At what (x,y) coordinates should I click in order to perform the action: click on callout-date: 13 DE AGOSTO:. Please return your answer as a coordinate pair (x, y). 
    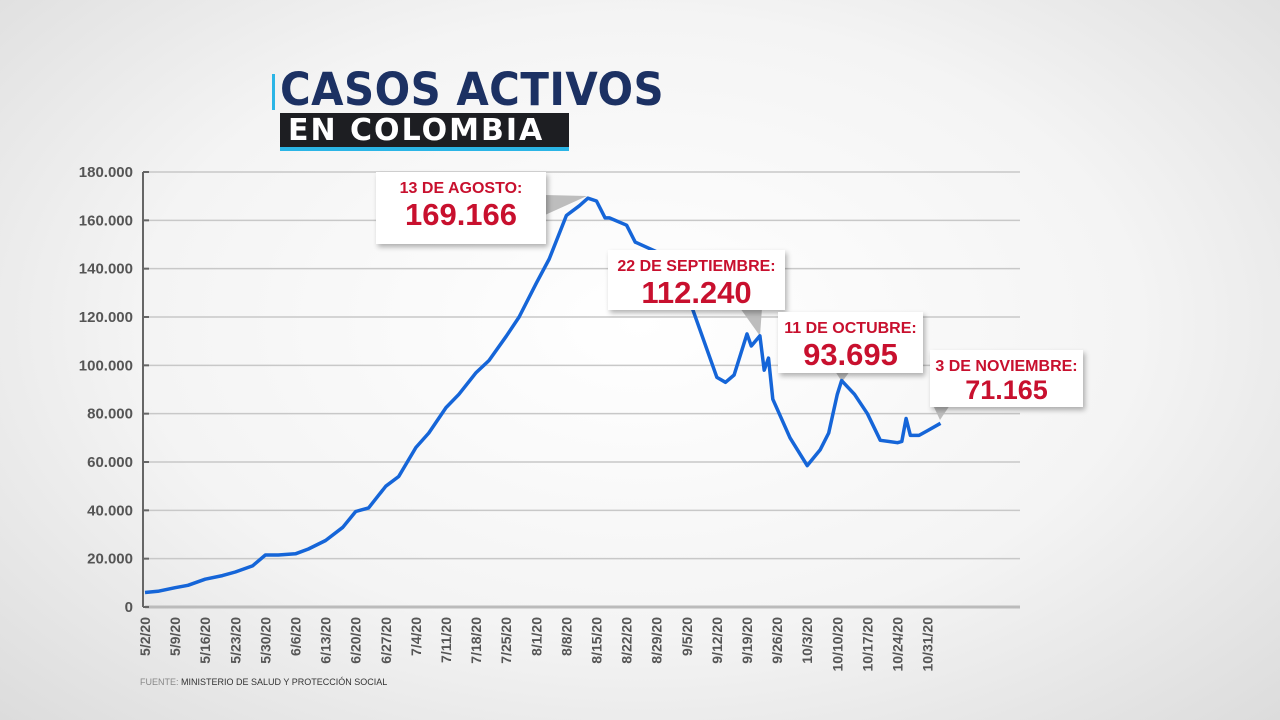
    Looking at the image, I should click on (461, 188).